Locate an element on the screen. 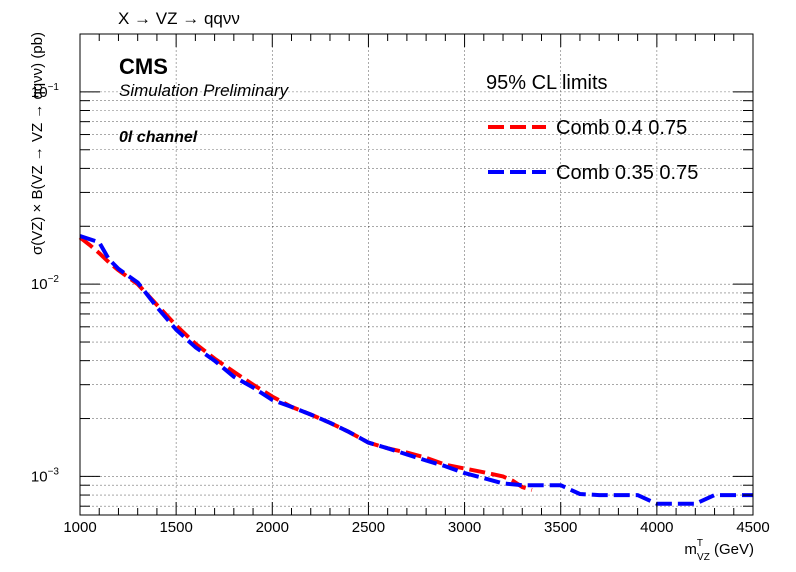  x-axis-label: mT VZ (GeV) is located at coordinates (719, 550).